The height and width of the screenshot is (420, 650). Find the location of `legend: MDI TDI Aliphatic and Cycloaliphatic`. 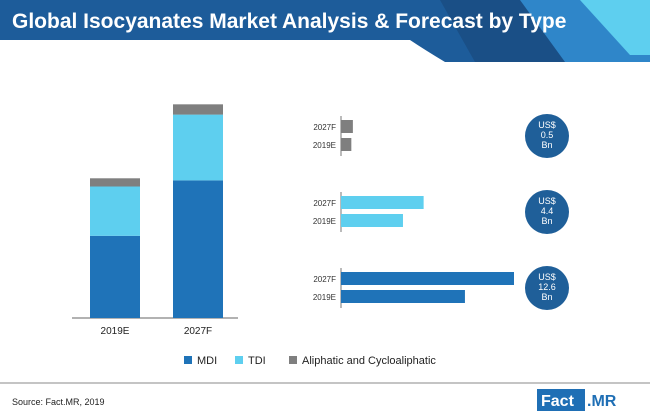

legend: MDI TDI Aliphatic and Cycloaliphatic is located at coordinates (310, 361).